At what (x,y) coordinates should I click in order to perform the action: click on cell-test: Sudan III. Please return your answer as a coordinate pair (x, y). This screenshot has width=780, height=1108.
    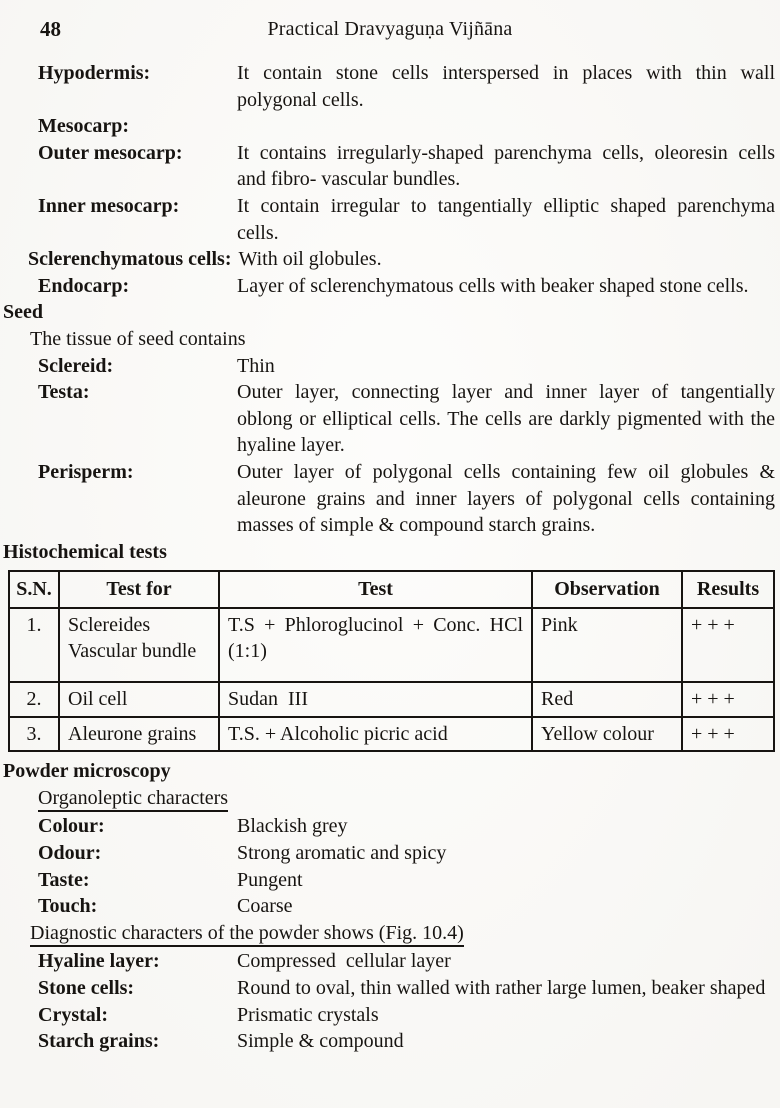
    Looking at the image, I should click on (375, 699).